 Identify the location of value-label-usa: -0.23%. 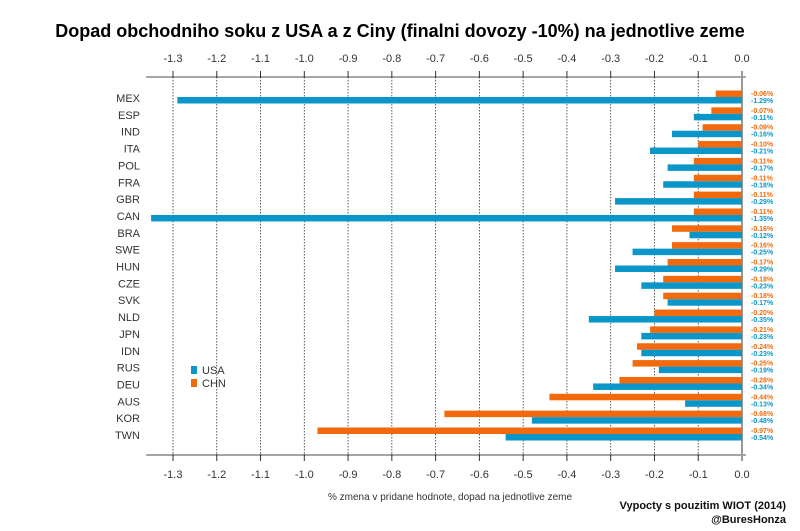
(762, 286).